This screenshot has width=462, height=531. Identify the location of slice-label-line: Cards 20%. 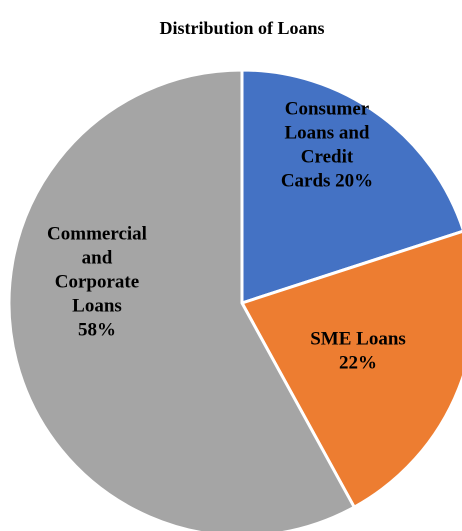
(327, 180).